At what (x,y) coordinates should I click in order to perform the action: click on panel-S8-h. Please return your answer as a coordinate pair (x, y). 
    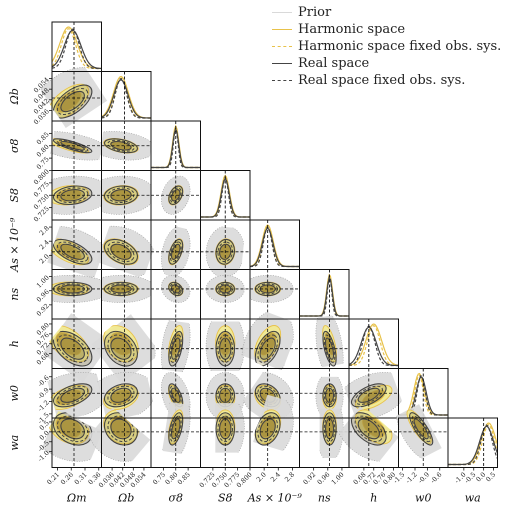
    Looking at the image, I should click on (225, 344).